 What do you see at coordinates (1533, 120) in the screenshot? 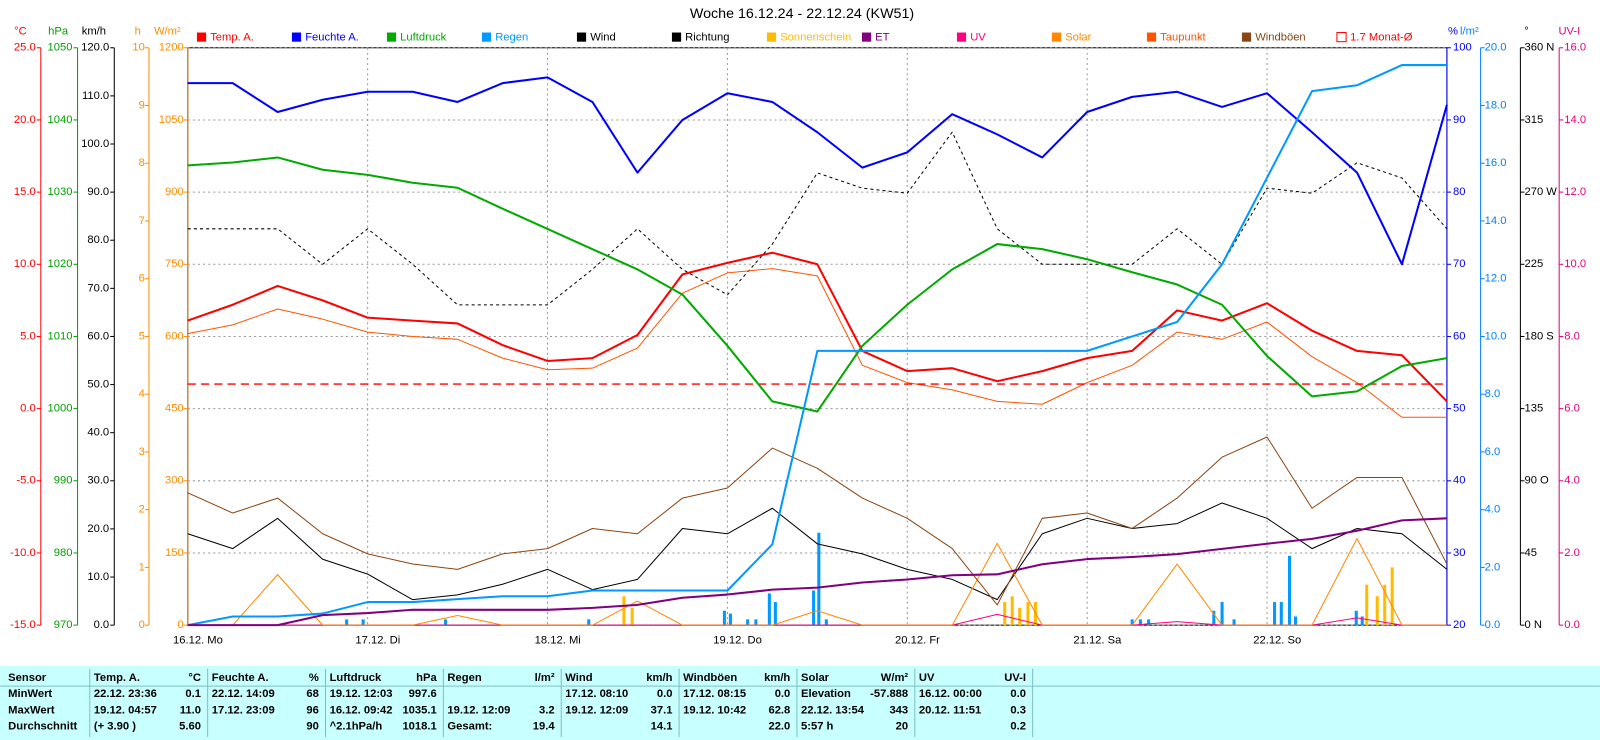
I see `y-tick-label: 315` at bounding box center [1533, 120].